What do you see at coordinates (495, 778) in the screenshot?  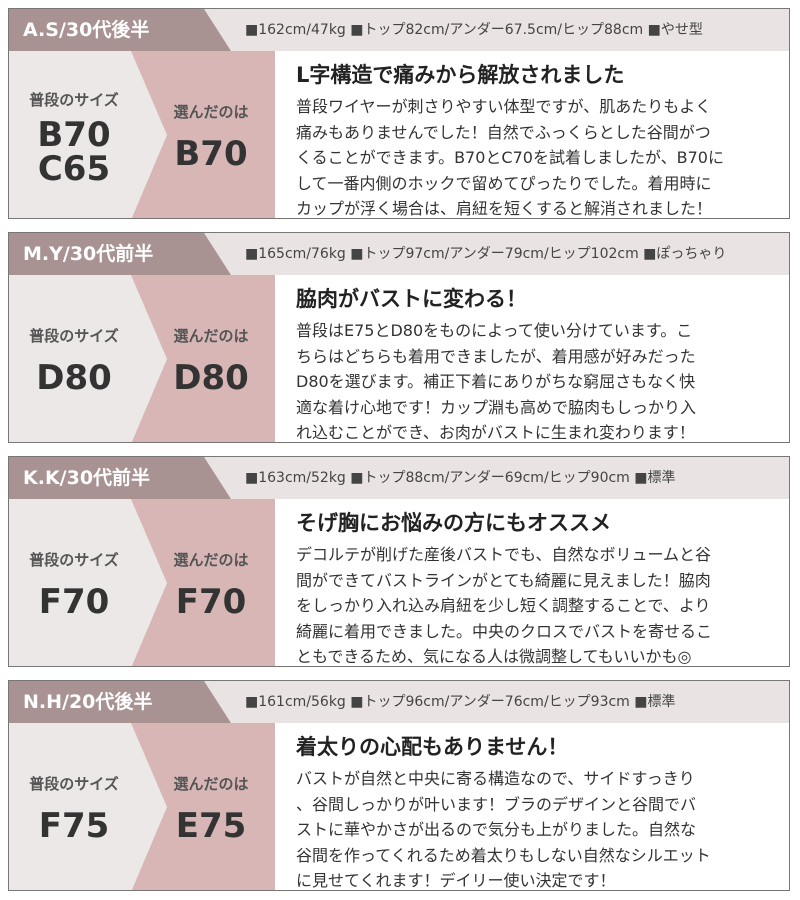 I see `review-text: バストが自然と中央に寄る構造なので、サイドすっきり` at bounding box center [495, 778].